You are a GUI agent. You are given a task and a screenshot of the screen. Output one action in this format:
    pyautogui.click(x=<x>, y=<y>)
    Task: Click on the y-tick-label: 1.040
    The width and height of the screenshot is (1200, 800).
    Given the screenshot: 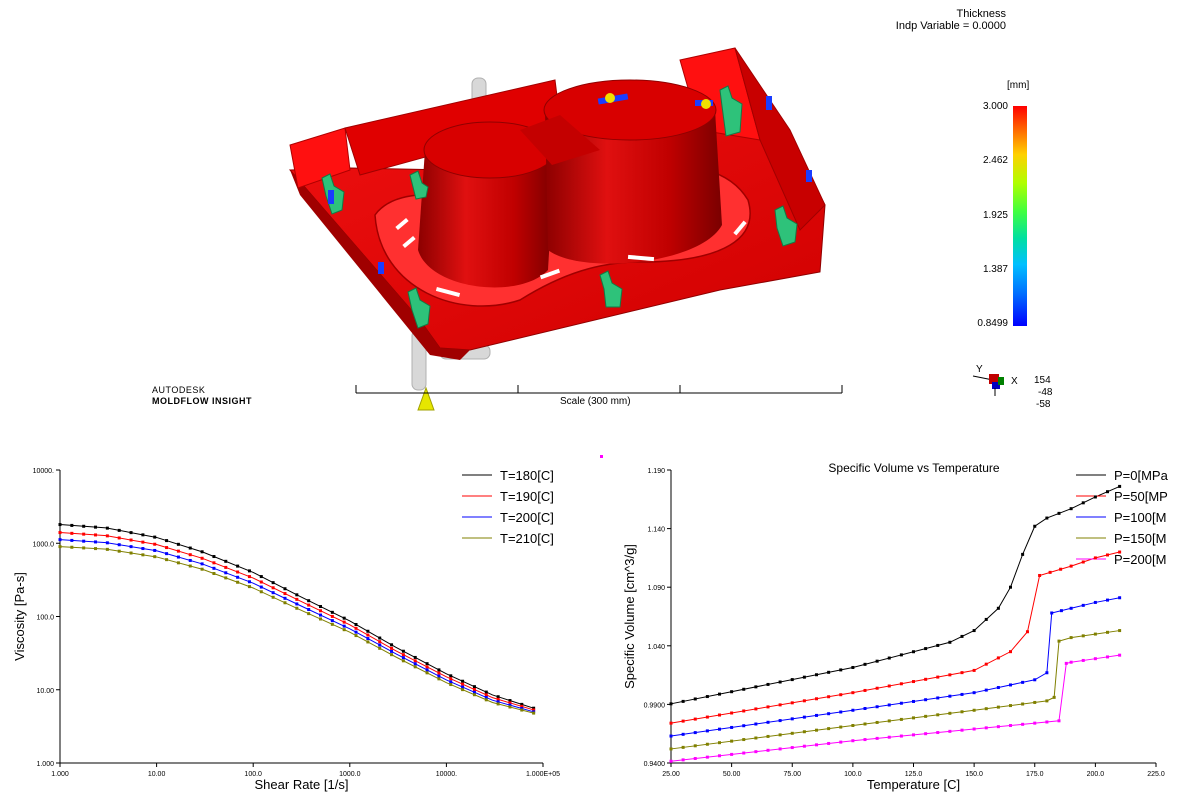 What is the action you would take?
    pyautogui.click(x=656, y=647)
    